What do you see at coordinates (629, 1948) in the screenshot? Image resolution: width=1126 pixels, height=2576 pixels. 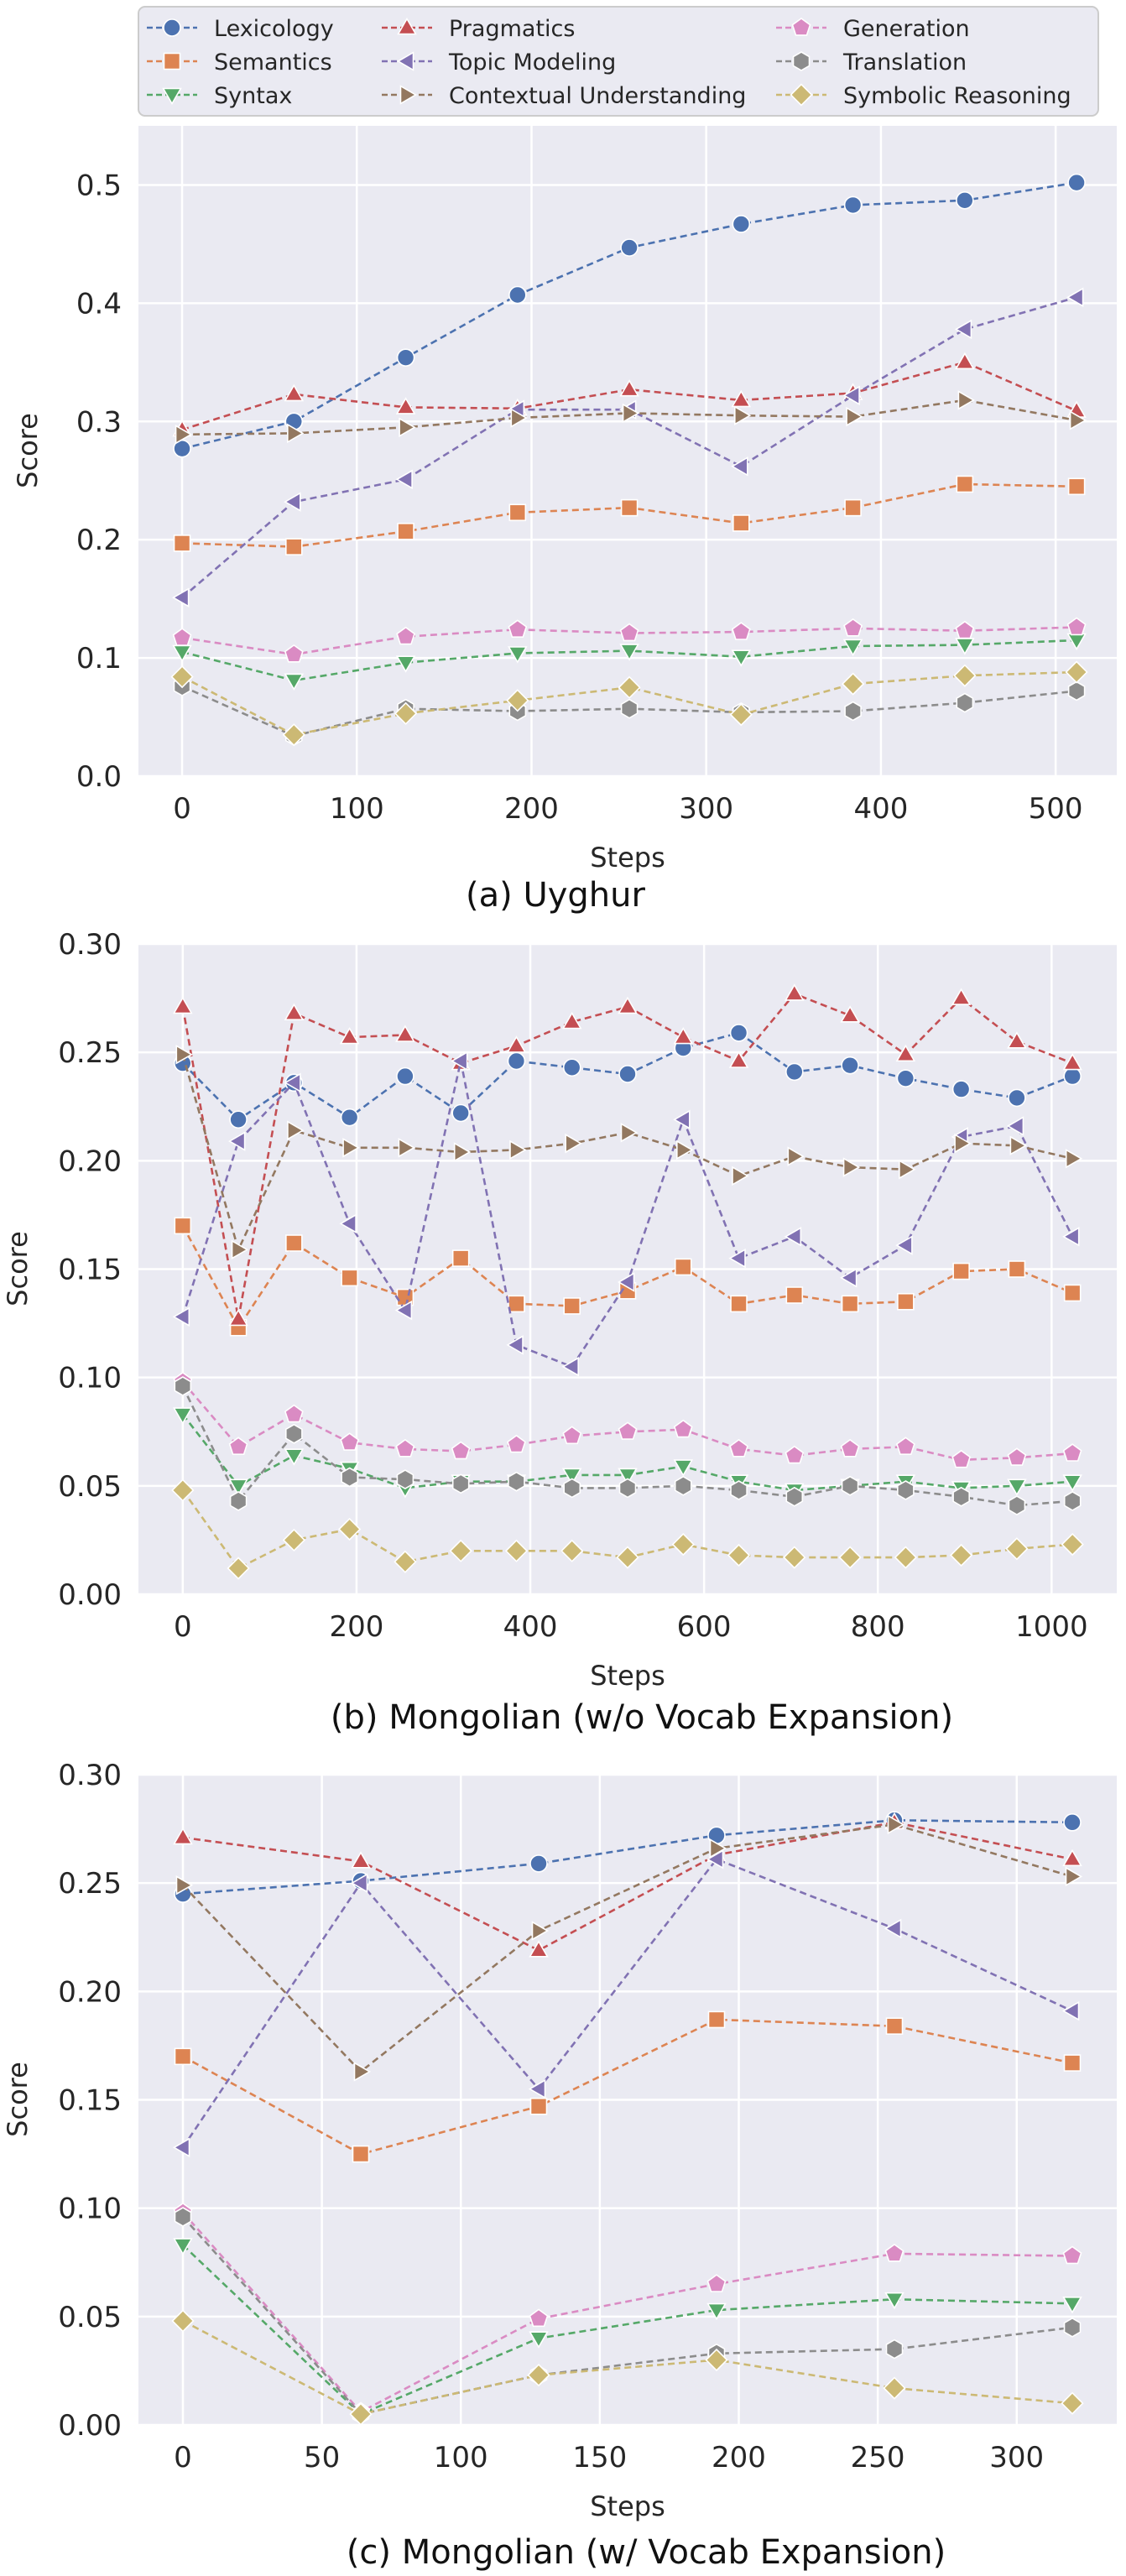 I see `series-contextual-understanding` at bounding box center [629, 1948].